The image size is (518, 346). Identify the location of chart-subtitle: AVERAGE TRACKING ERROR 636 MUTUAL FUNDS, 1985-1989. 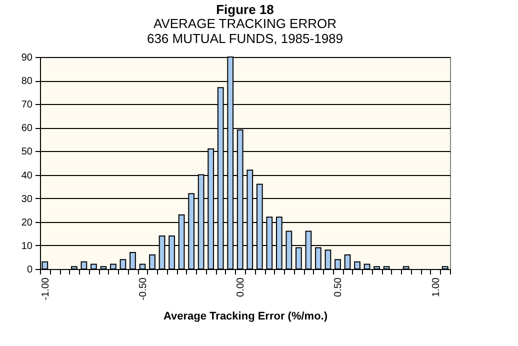
(245, 31).